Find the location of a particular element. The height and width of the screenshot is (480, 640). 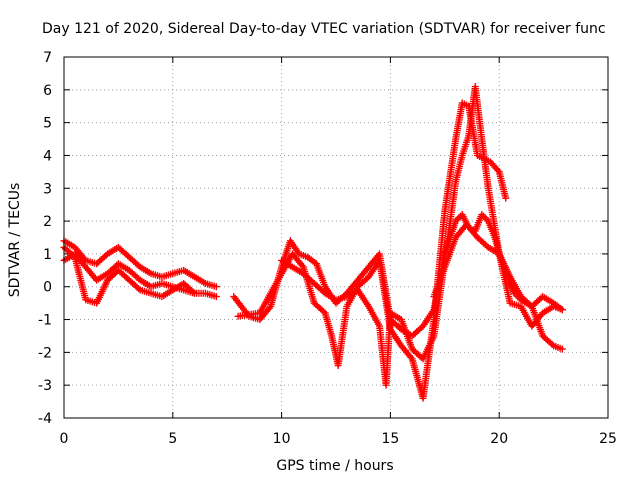

x-tick-label: 15 is located at coordinates (390, 439).